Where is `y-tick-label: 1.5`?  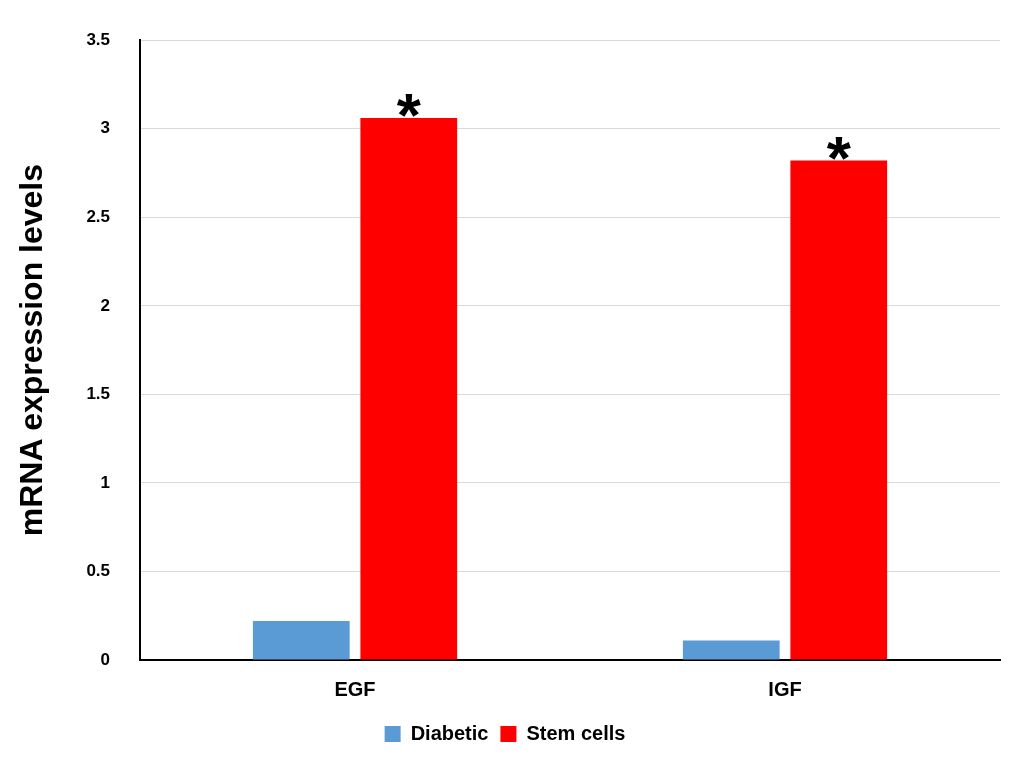
y-tick-label: 1.5 is located at coordinates (98, 394).